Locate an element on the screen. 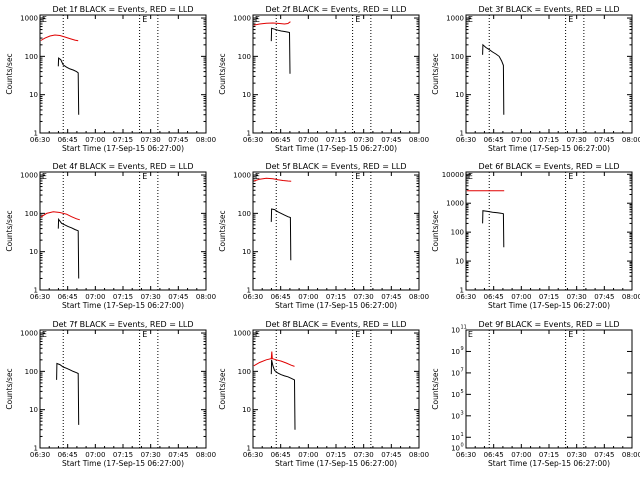  series-lld-line is located at coordinates (272, 23).